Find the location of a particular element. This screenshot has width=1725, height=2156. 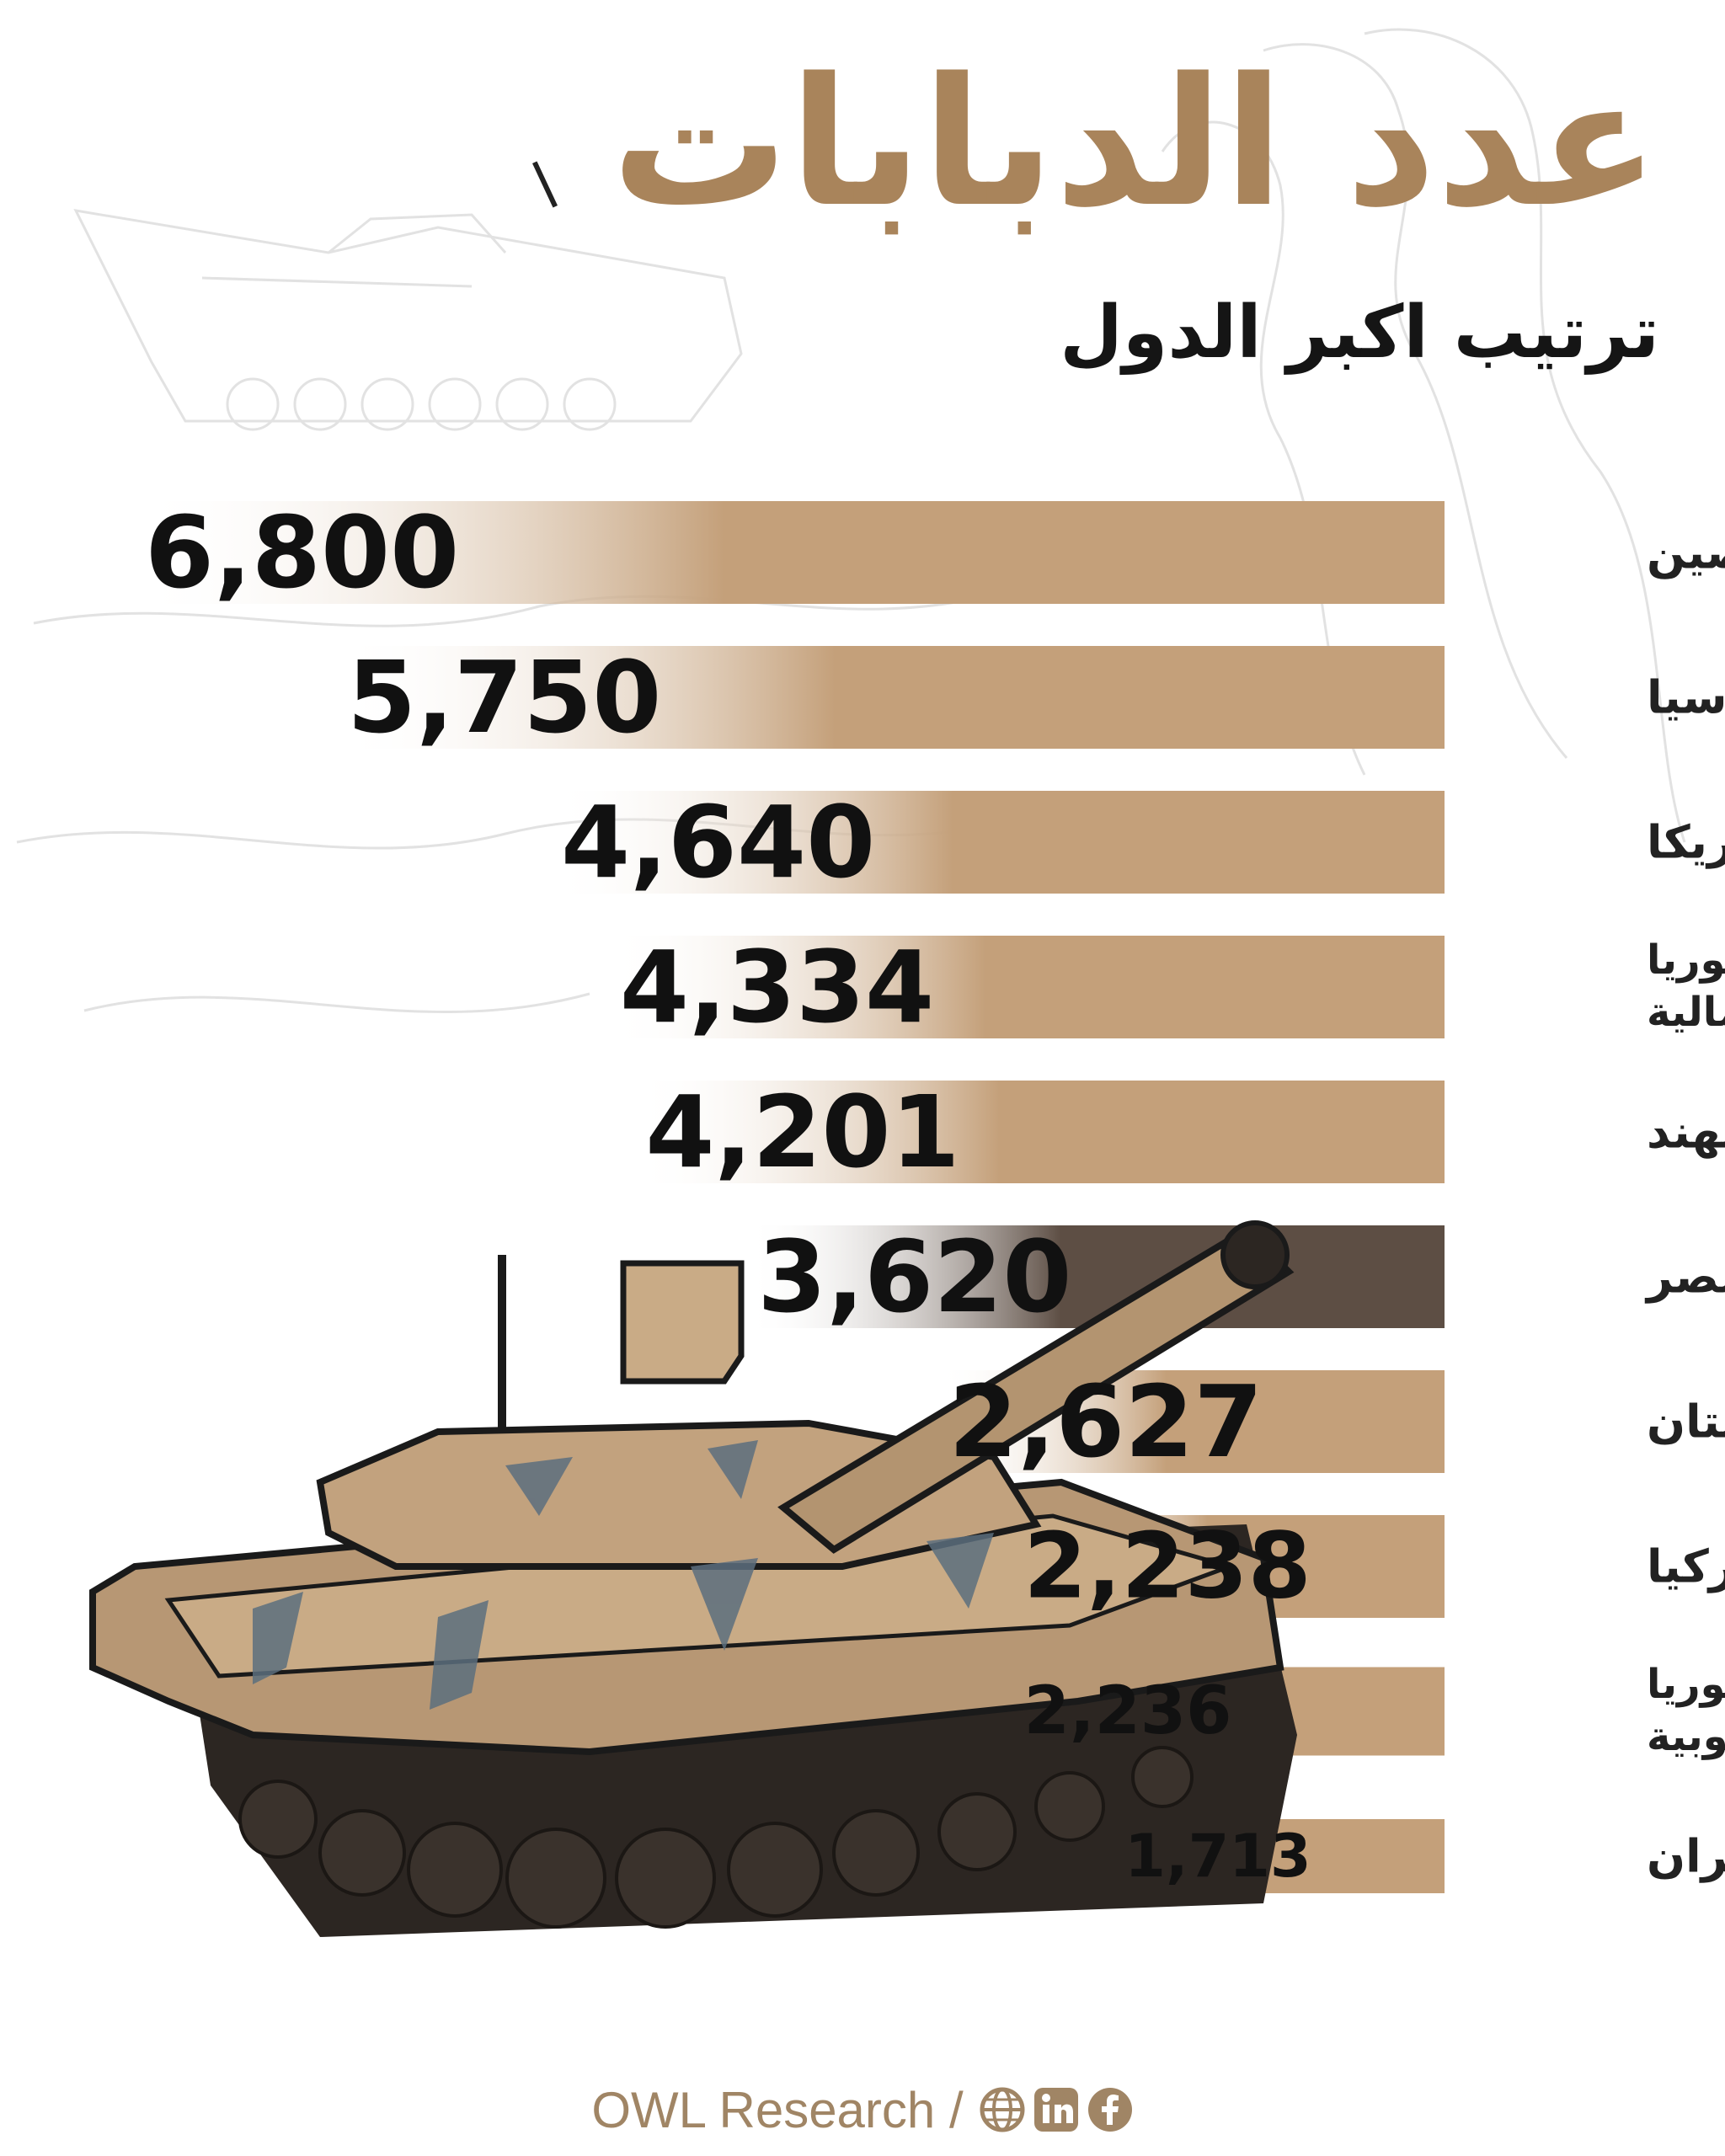

category-label-8: تركيا is located at coordinates (1686, 1566).